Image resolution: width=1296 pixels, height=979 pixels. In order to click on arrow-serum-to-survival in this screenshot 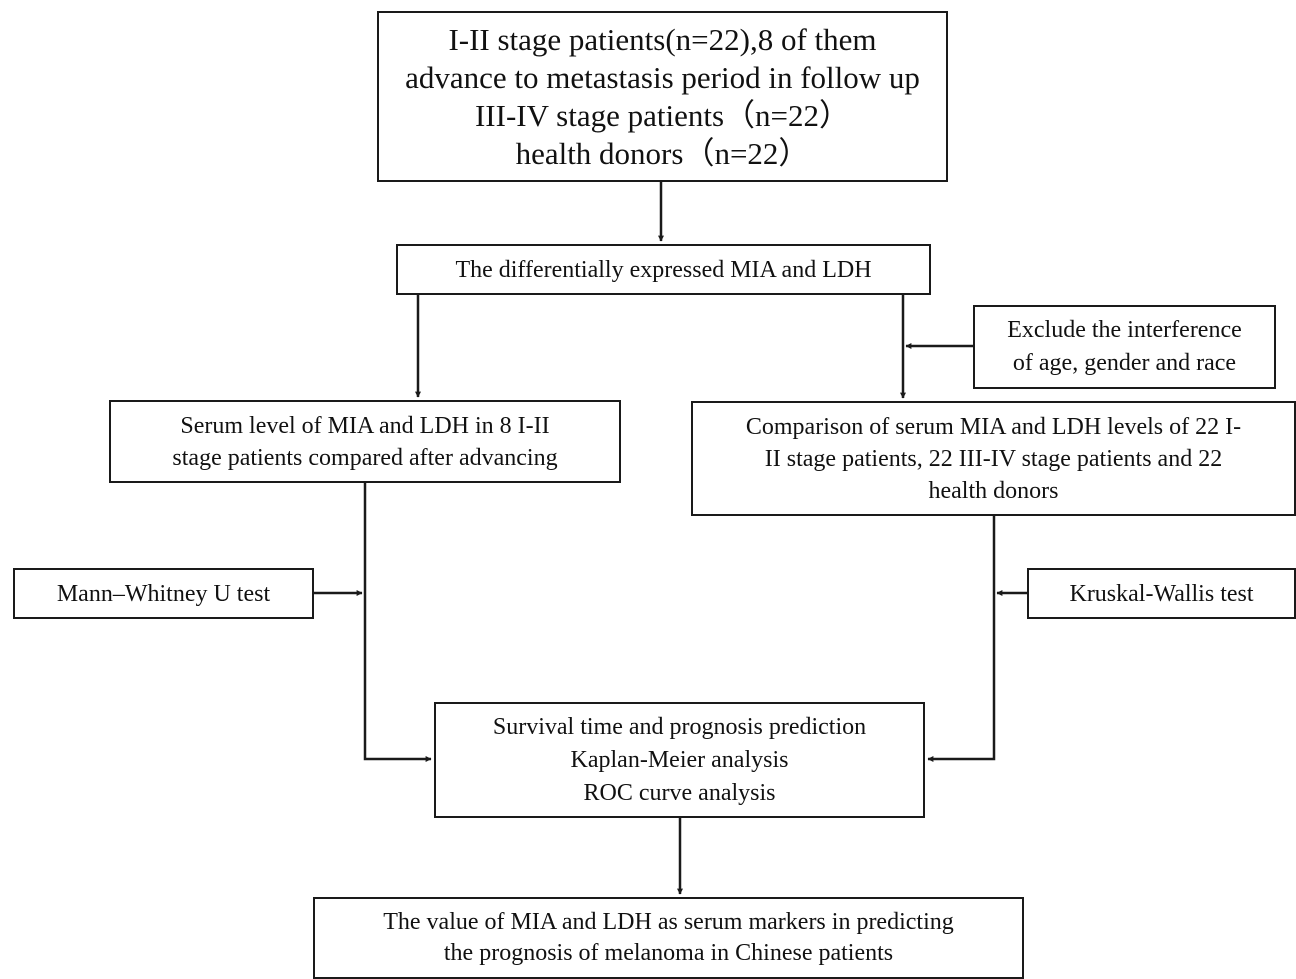, I will do `click(397, 622)`.